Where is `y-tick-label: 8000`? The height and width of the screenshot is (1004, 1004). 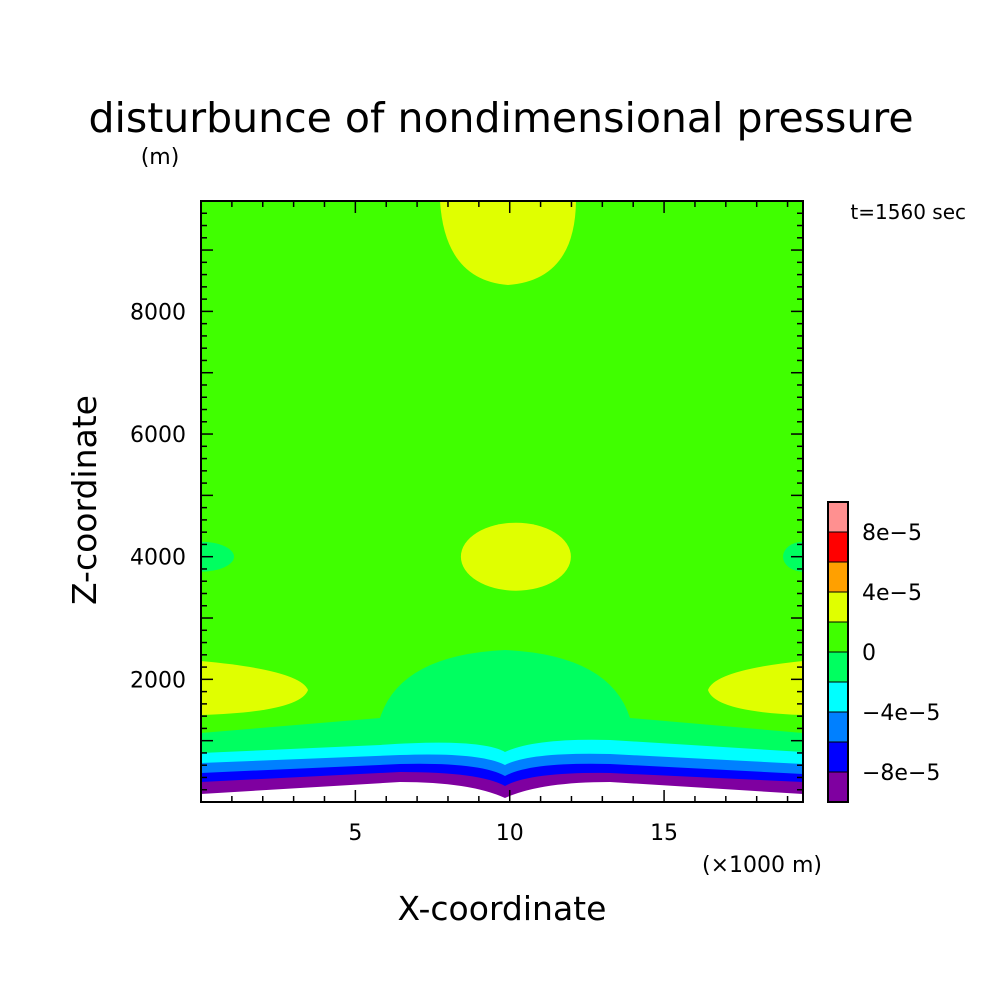
y-tick-label: 8000 is located at coordinates (158, 312).